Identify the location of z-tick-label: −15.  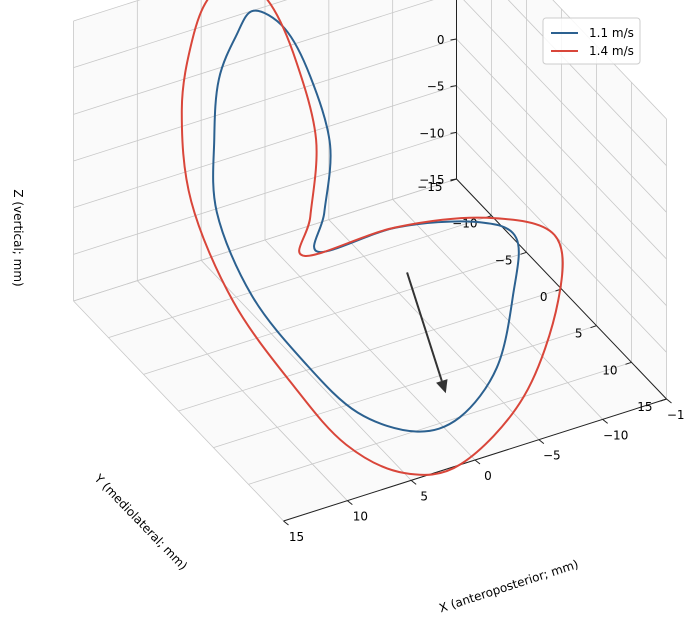
(431, 180).